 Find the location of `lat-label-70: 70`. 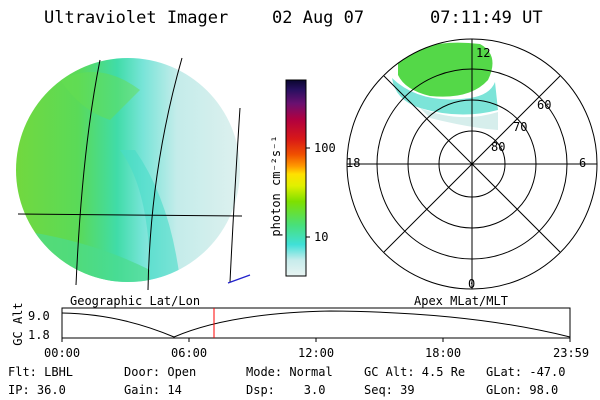

lat-label-70: 70 is located at coordinates (520, 127).